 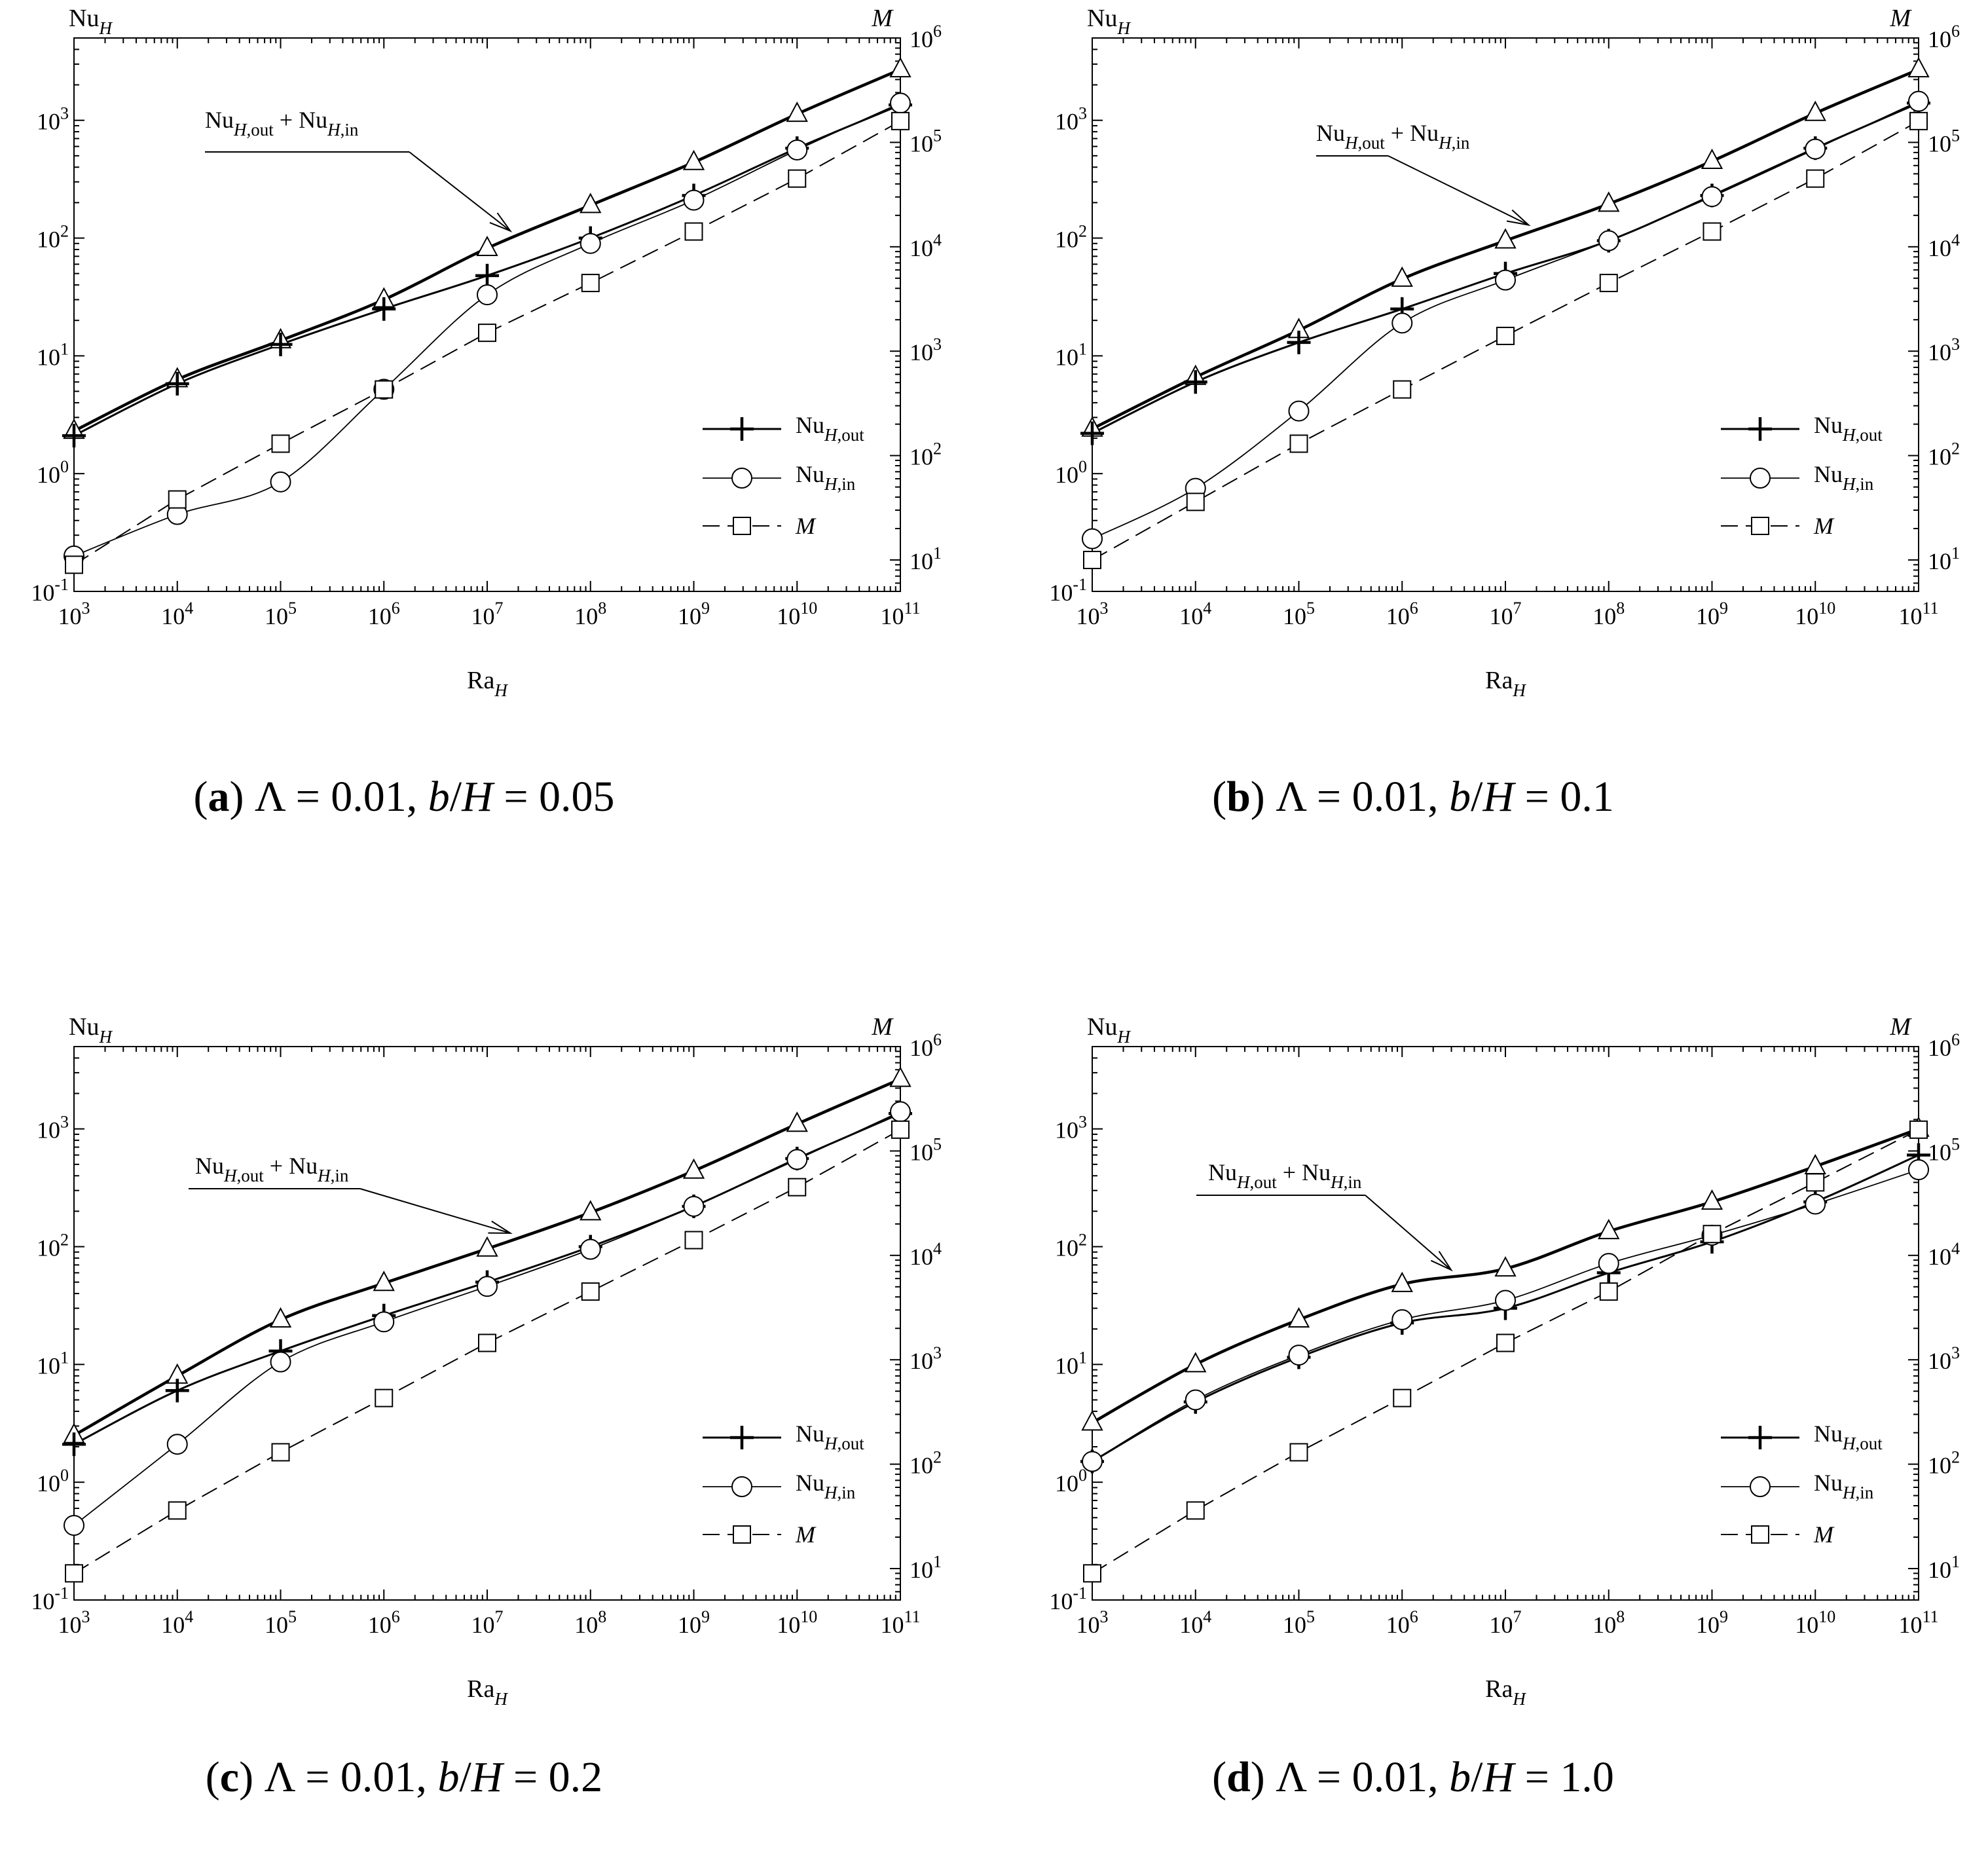 I want to click on y-tick-label: 10³, so click(x=1071, y=119).